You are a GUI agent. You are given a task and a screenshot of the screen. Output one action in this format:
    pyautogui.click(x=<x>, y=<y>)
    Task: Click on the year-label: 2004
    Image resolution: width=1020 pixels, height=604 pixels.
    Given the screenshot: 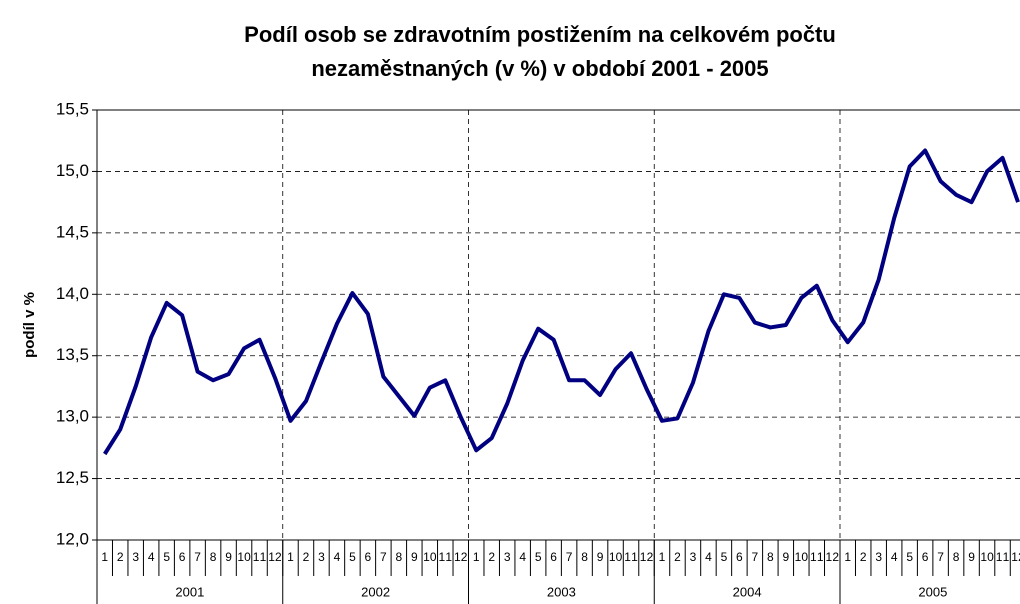 What is the action you would take?
    pyautogui.click(x=747, y=591)
    